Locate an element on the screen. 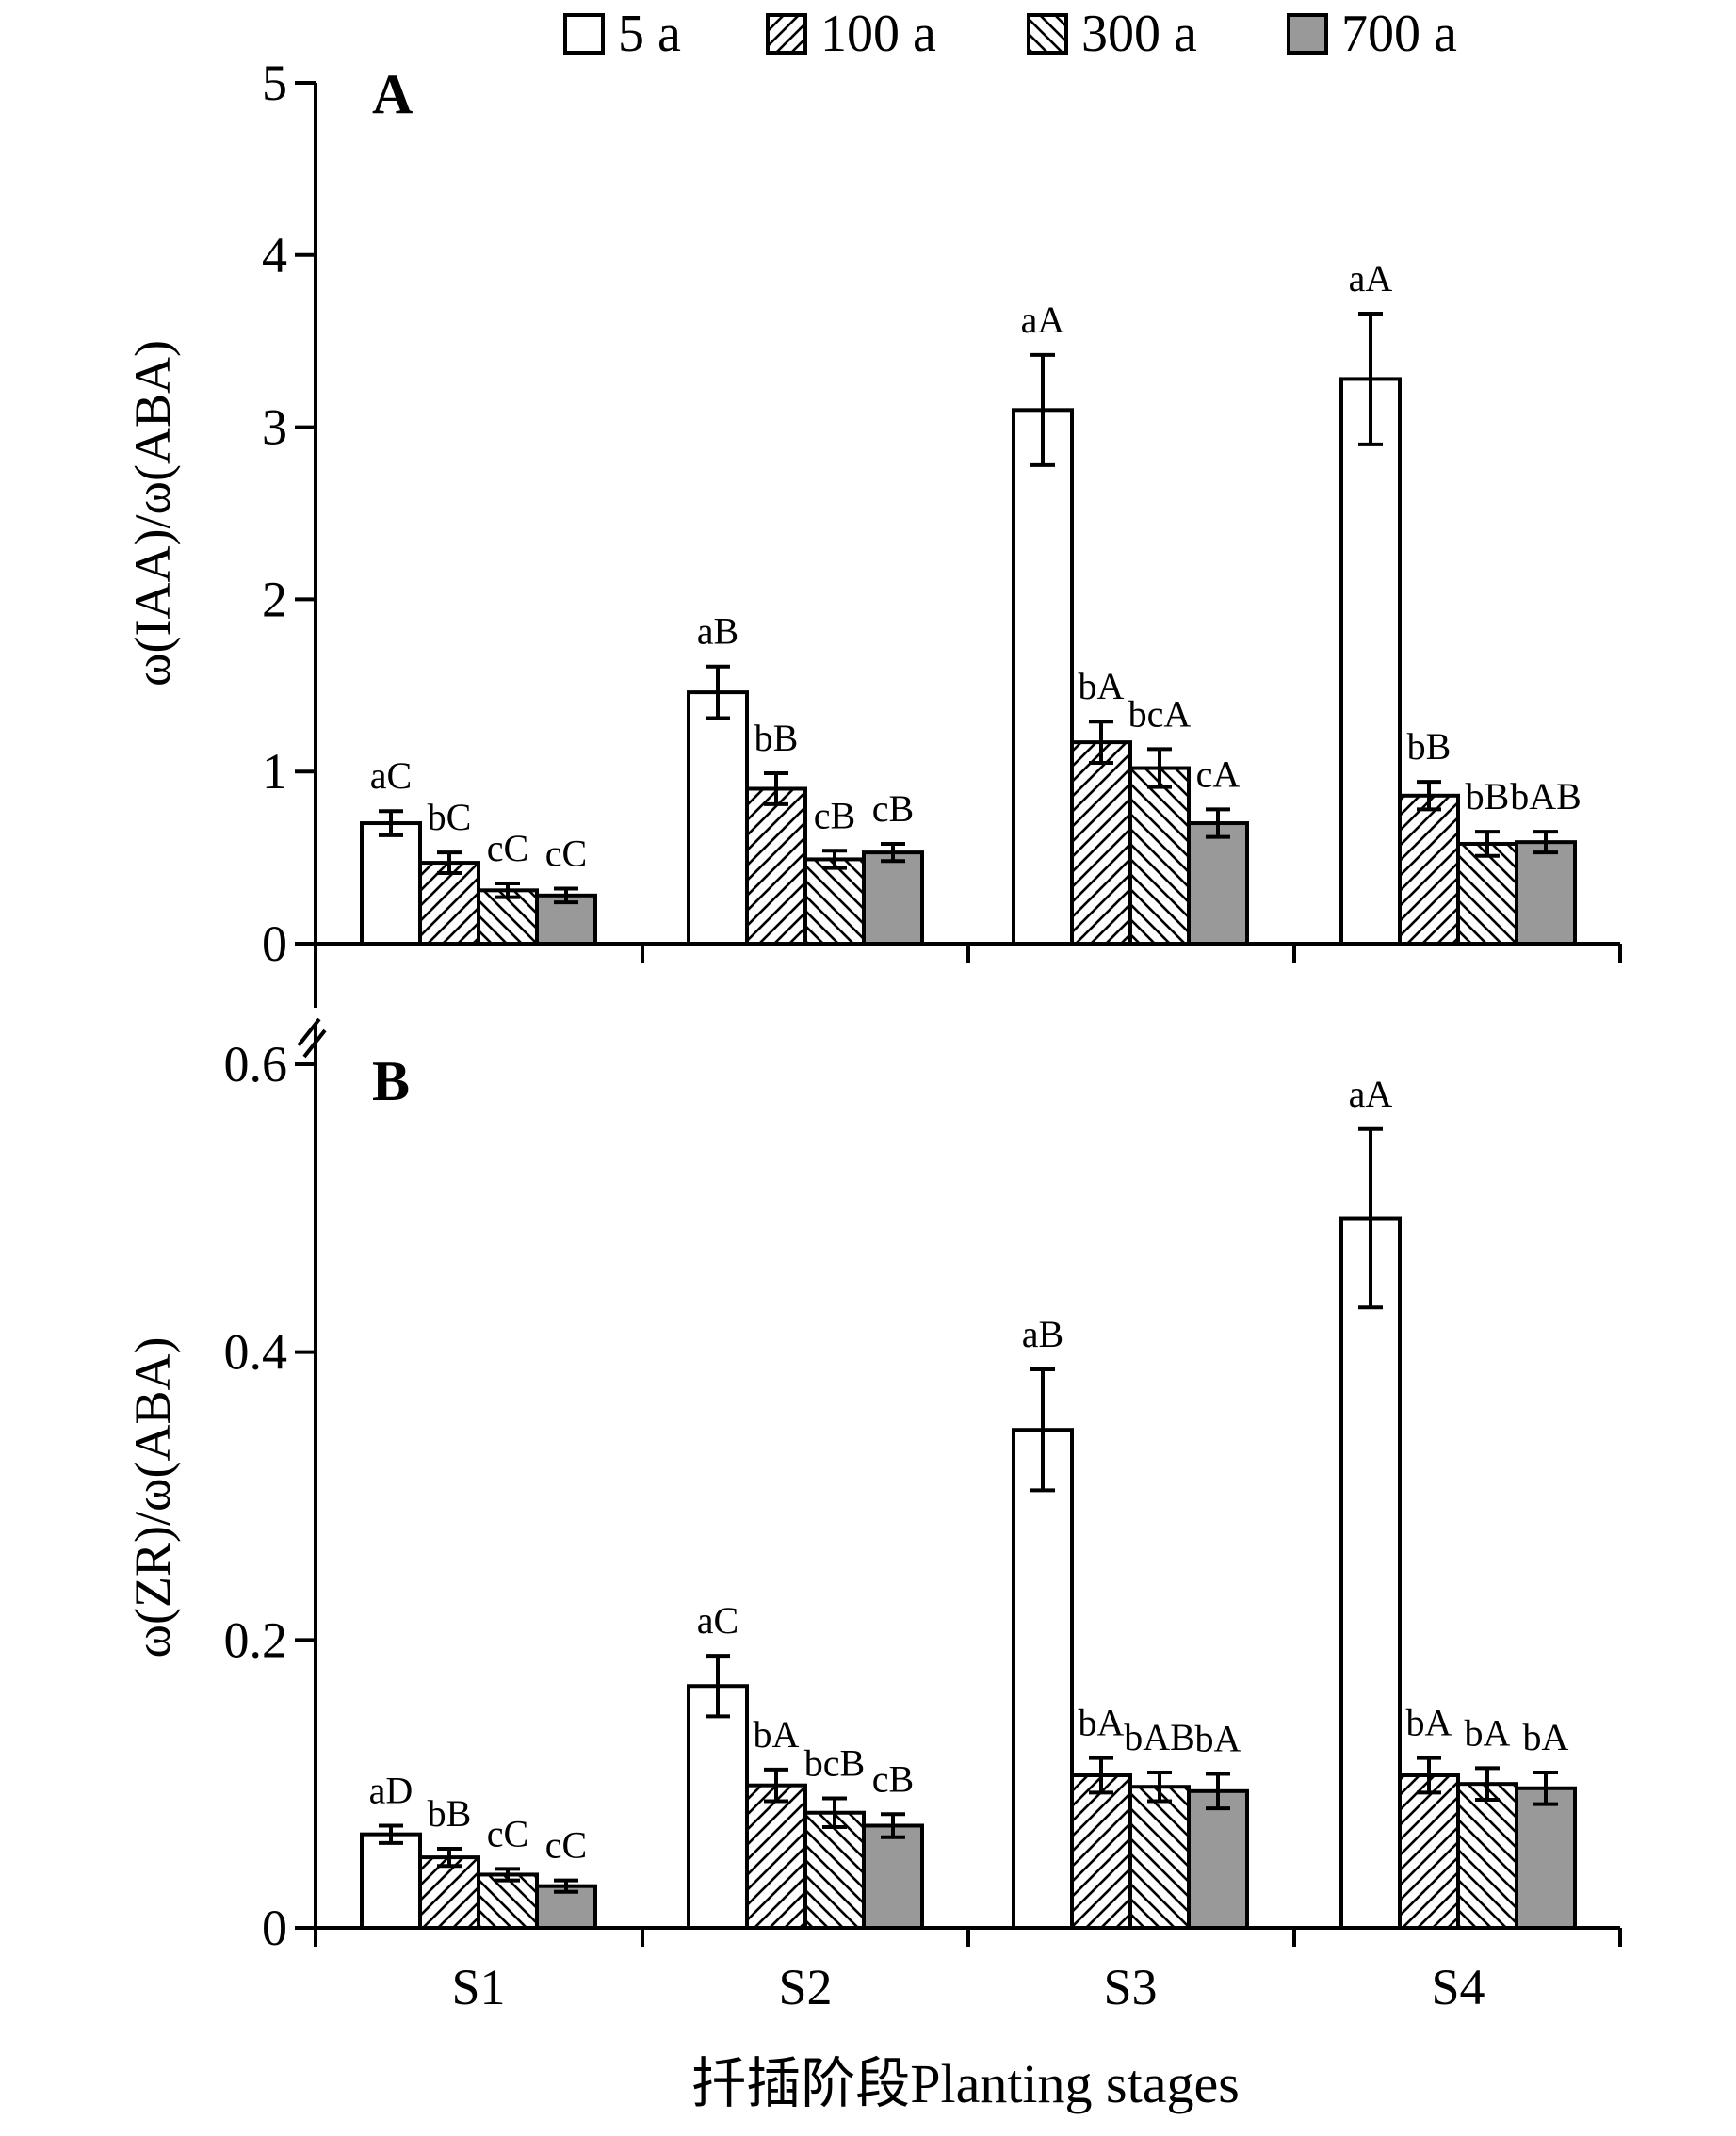 The width and height of the screenshot is (1736, 2136). category-label: S4 is located at coordinates (1458, 1987).